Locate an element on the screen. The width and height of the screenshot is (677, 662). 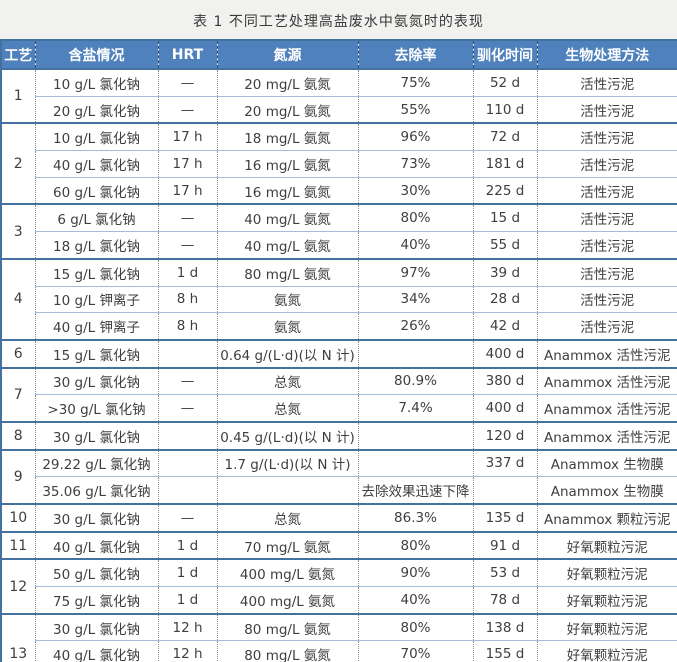
process-number-cell: 6 is located at coordinates (18, 353).